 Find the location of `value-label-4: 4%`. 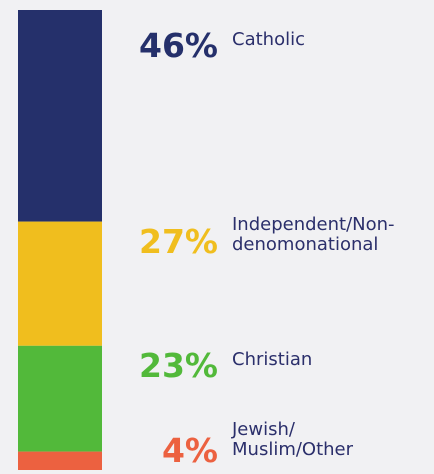

value-label-4: 4% is located at coordinates (190, 450).